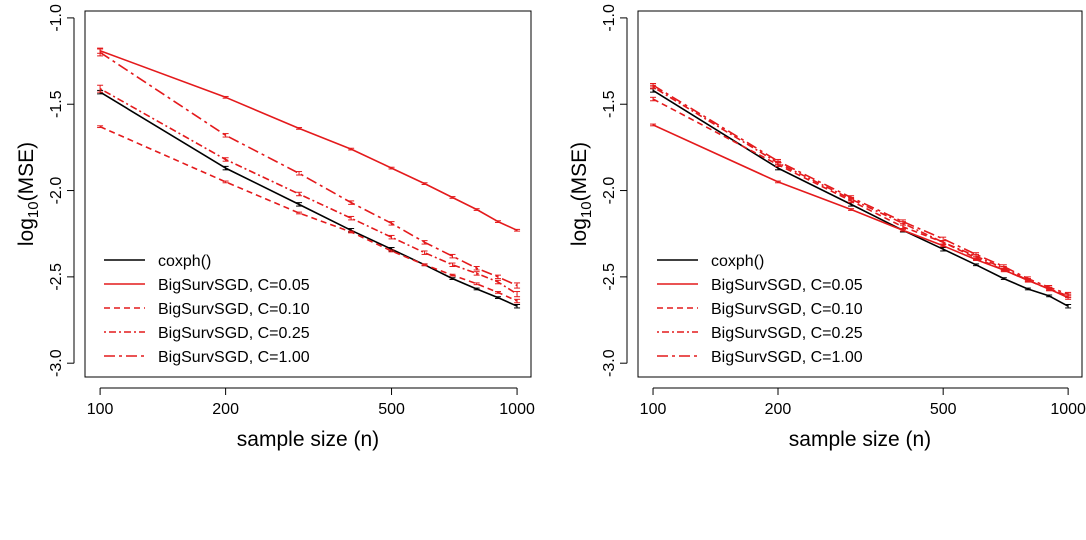  I want to click on legend-item: BigSurvSGD, C=1.00, so click(207, 357).